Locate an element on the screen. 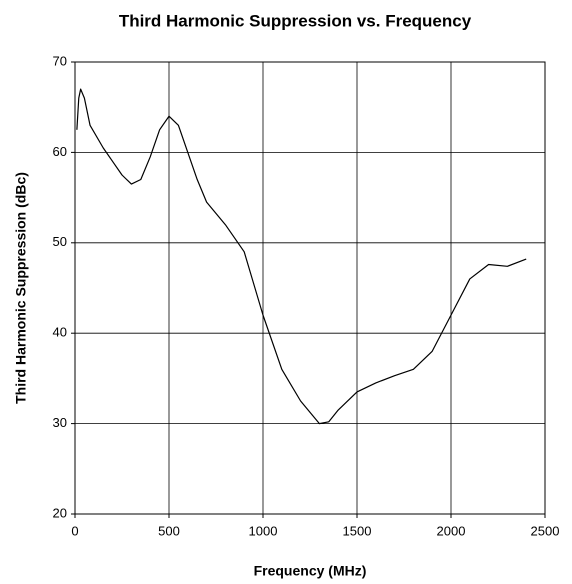  x-tick-label: 1500 is located at coordinates (357, 530).